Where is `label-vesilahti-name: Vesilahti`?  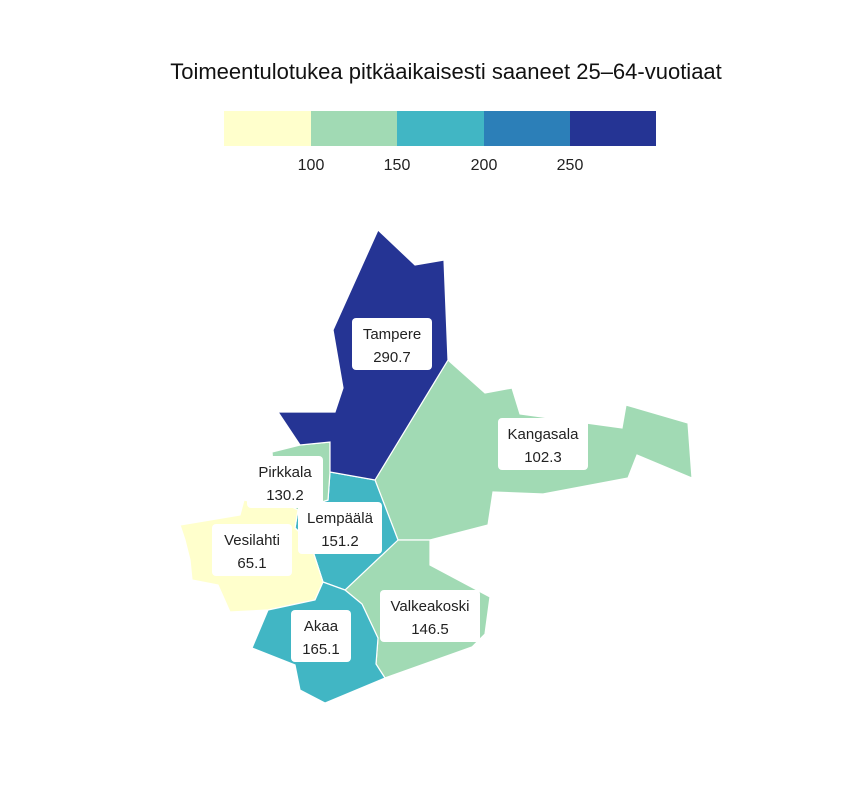 label-vesilahti-name: Vesilahti is located at coordinates (252, 540).